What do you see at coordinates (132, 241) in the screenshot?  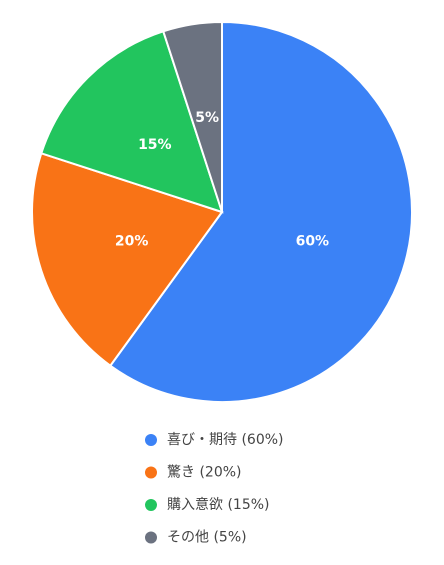 I see `data-label: 20%` at bounding box center [132, 241].